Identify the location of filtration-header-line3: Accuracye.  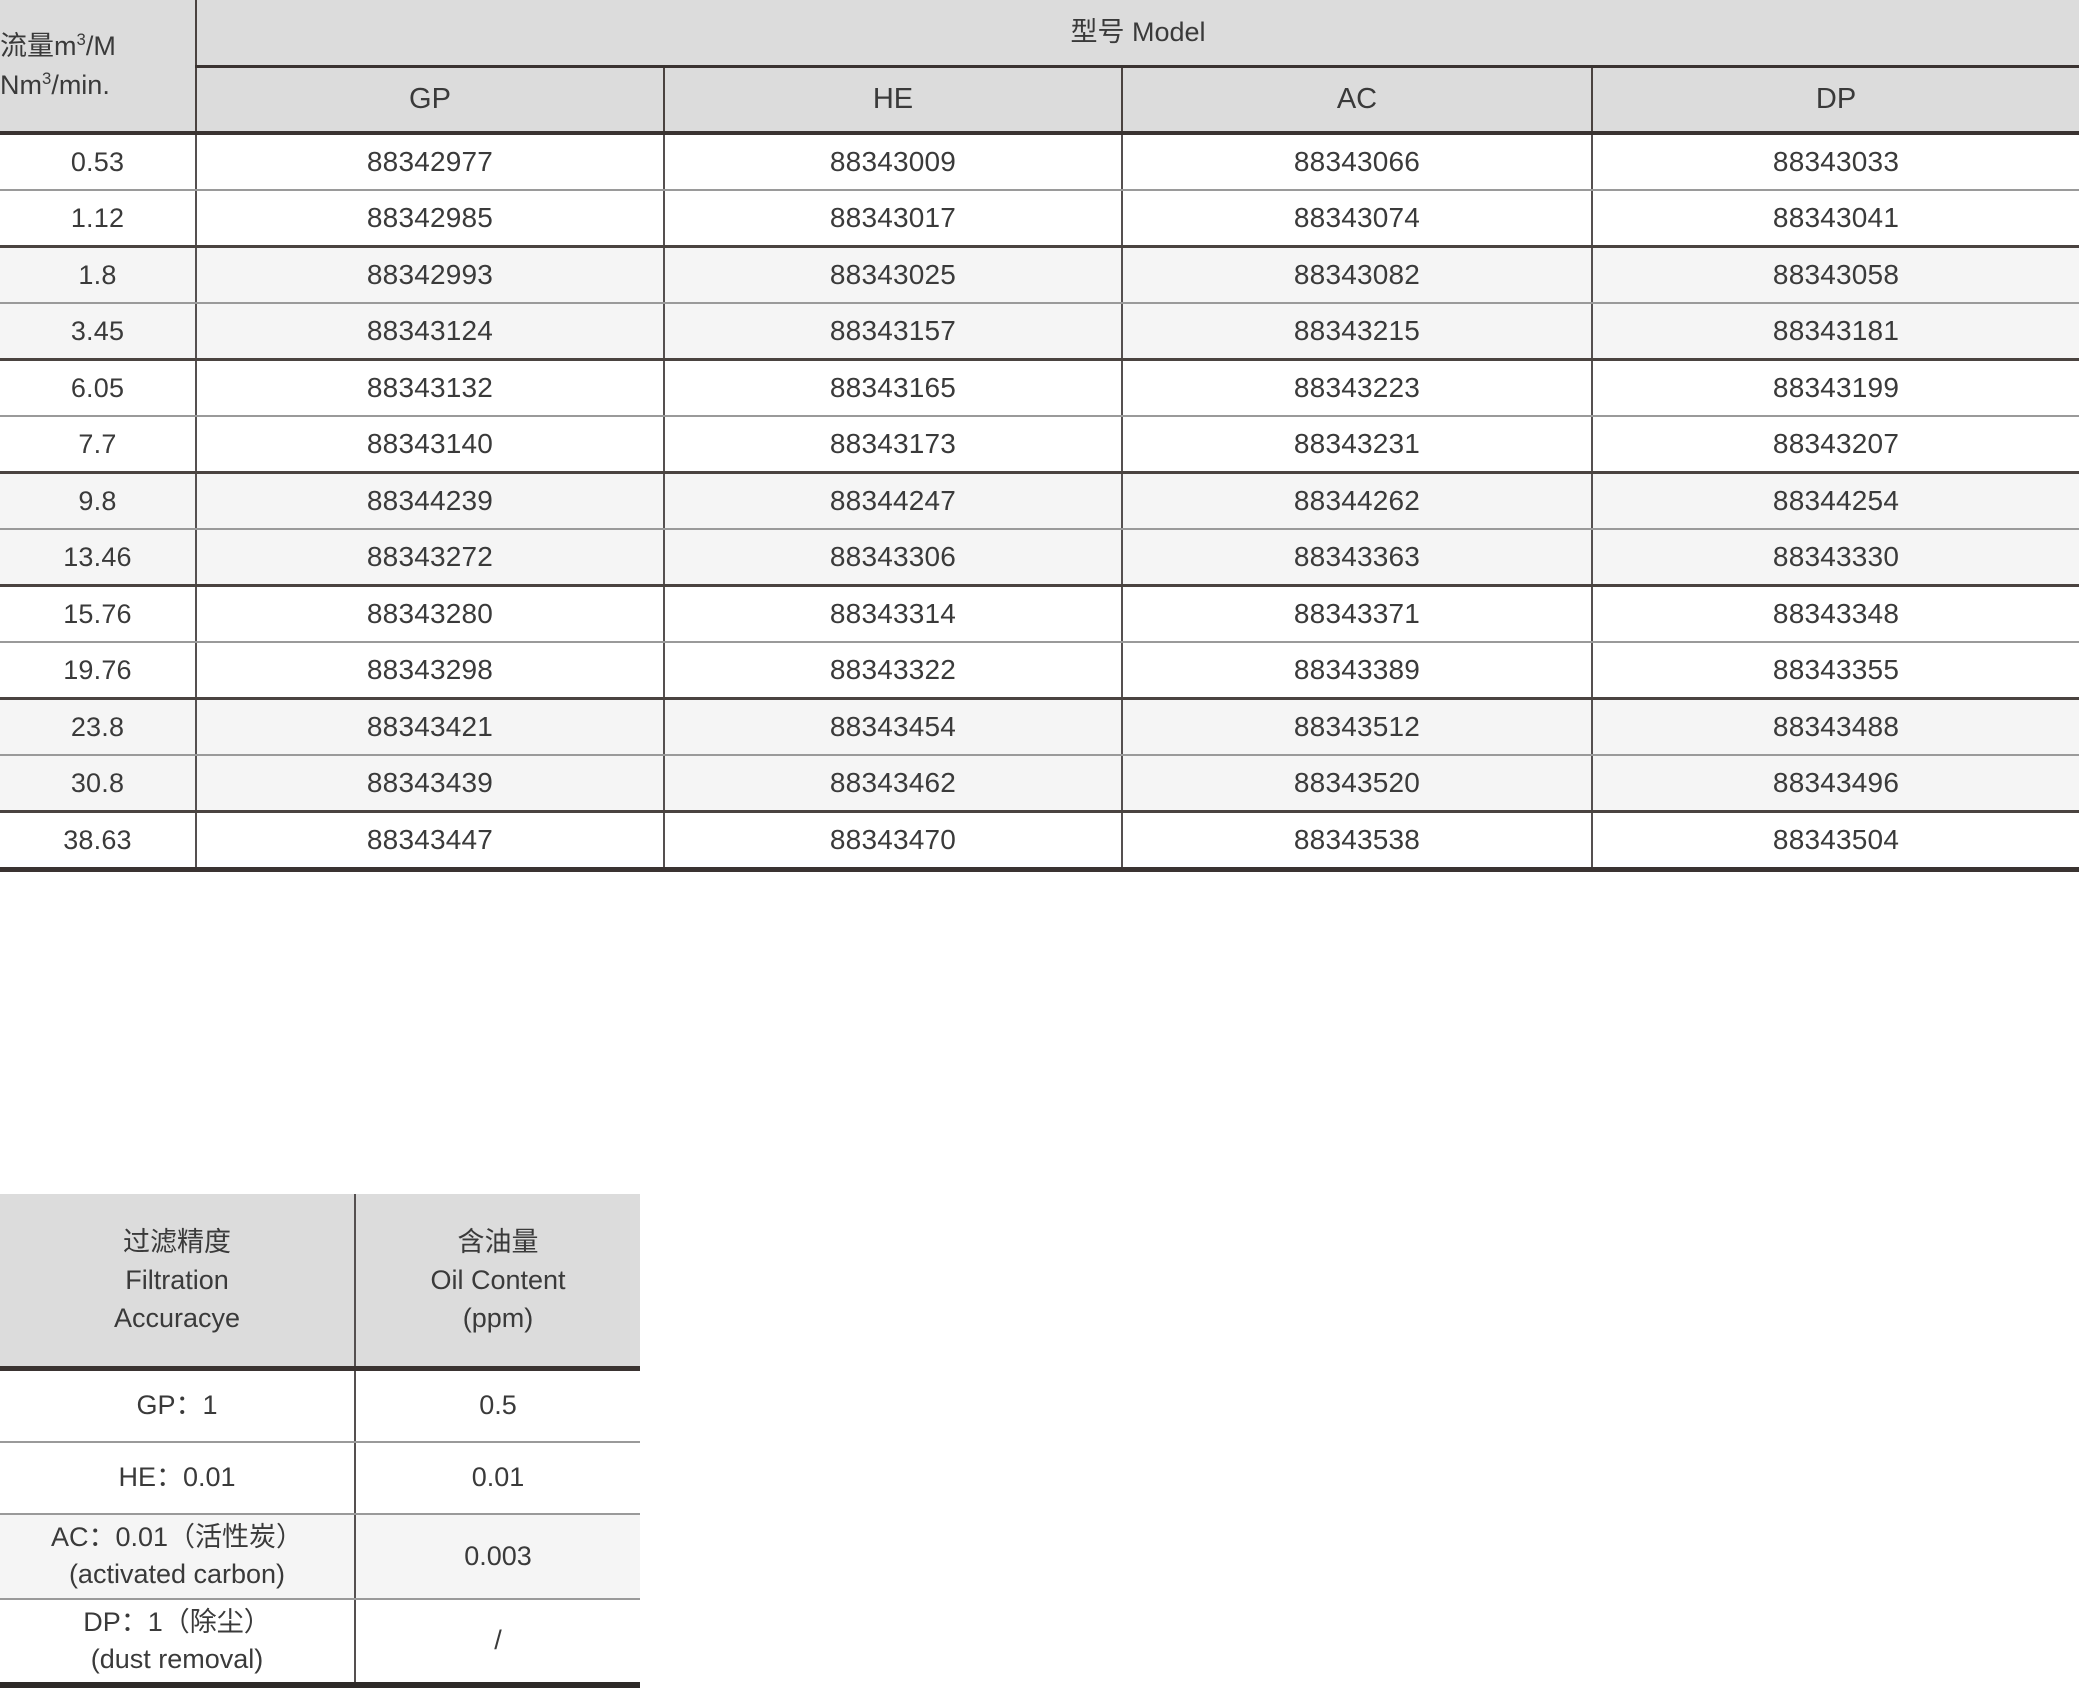
(177, 1318).